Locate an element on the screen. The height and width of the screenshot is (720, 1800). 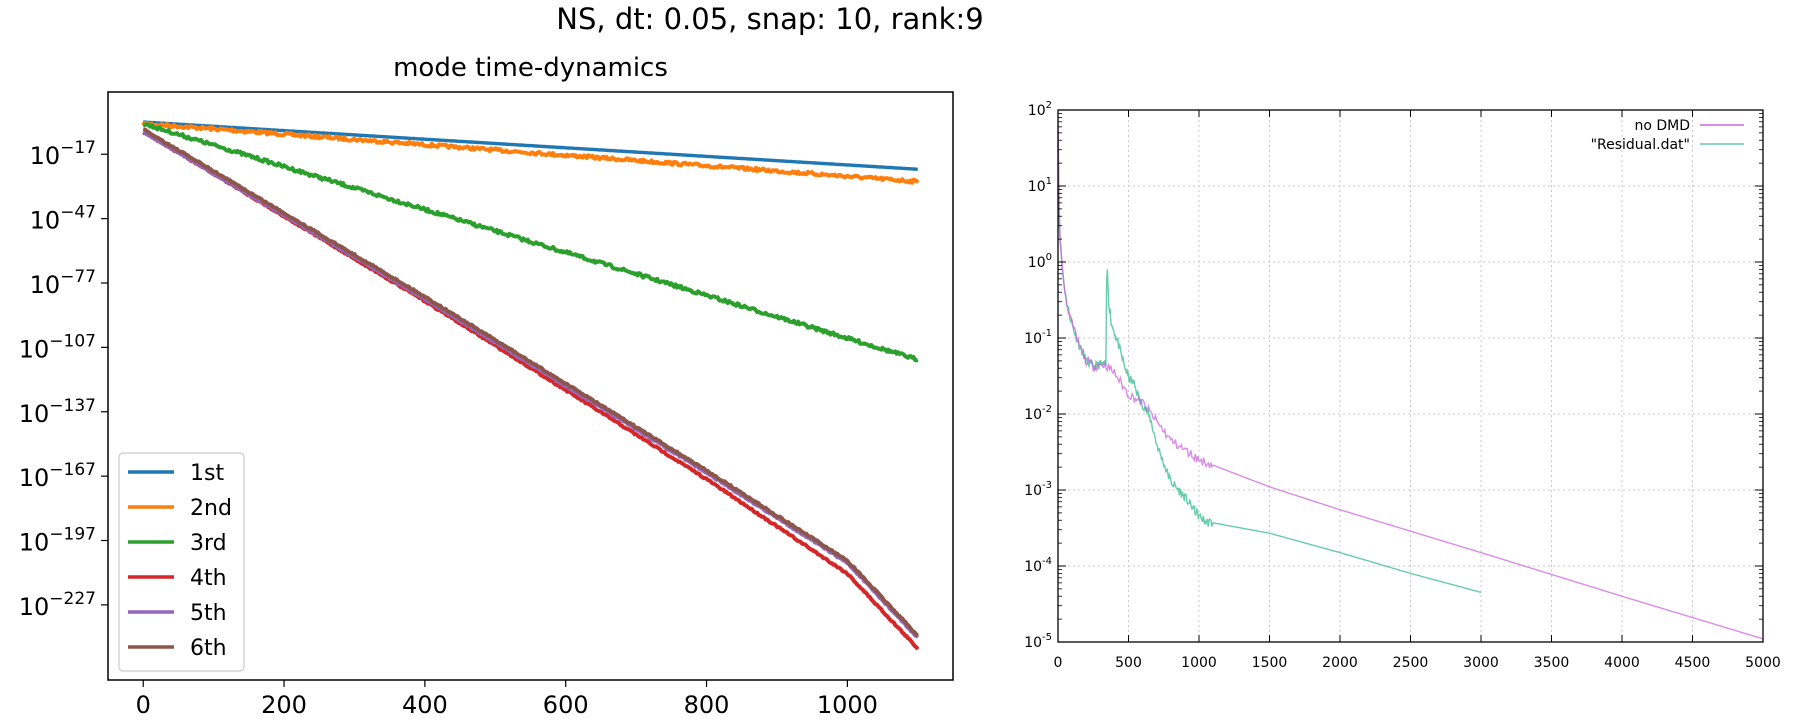
chart-title: mode time-dynamics is located at coordinates (530, 68).